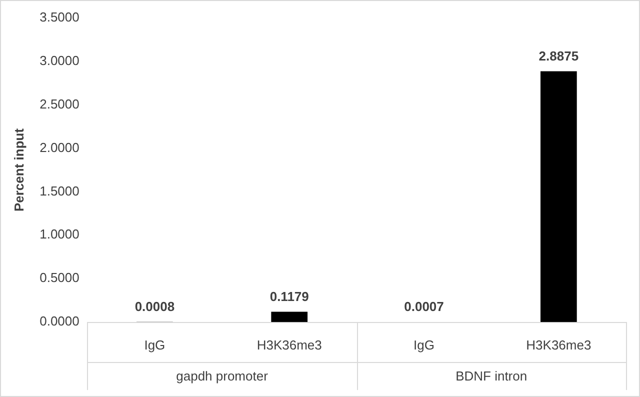  Describe the element at coordinates (289, 296) in the screenshot. I see `data-label: 0.1179` at that location.